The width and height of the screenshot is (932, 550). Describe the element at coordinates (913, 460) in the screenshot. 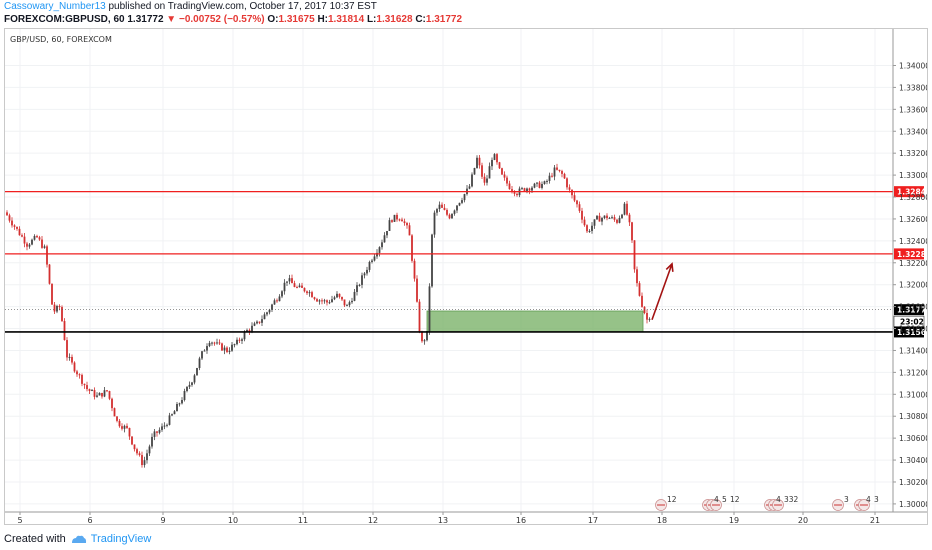

I see `price-tick-label: 1.30400` at that location.